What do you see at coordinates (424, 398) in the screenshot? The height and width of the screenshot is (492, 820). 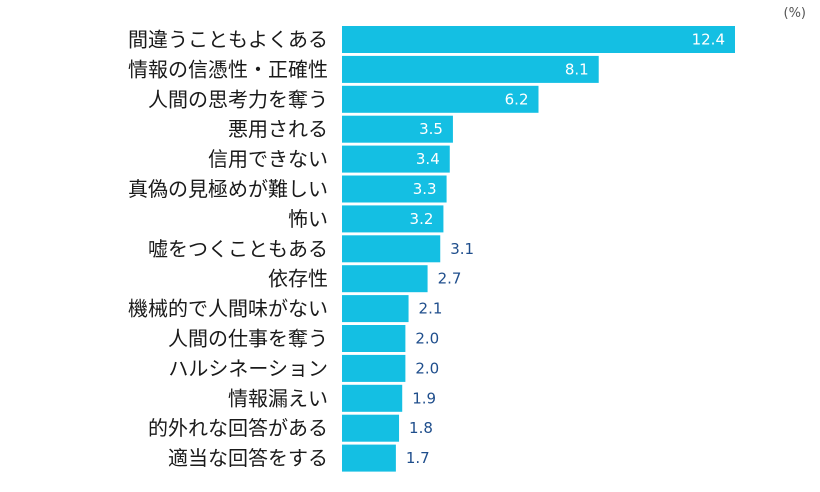 I see `value-label: 1.9` at bounding box center [424, 398].